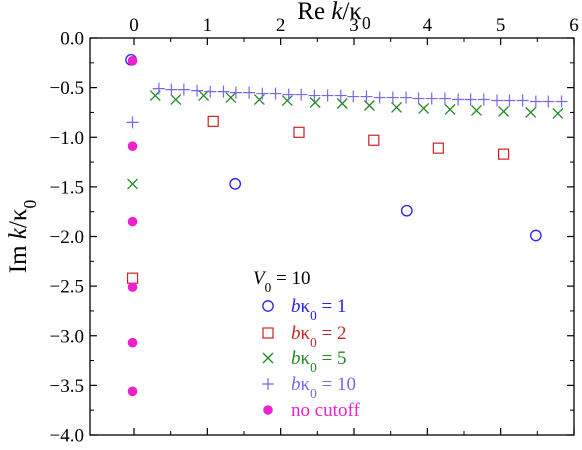  I want to click on legend-entry: bκ0 = 1, so click(304, 309).